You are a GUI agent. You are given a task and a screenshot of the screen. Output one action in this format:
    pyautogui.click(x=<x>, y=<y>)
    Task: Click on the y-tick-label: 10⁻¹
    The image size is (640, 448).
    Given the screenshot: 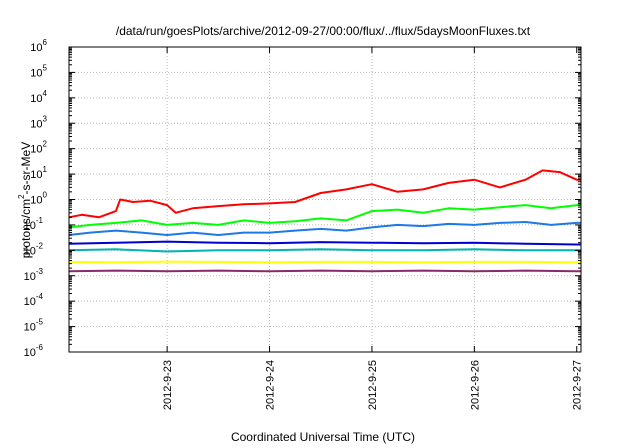 What is the action you would take?
    pyautogui.click(x=34, y=224)
    